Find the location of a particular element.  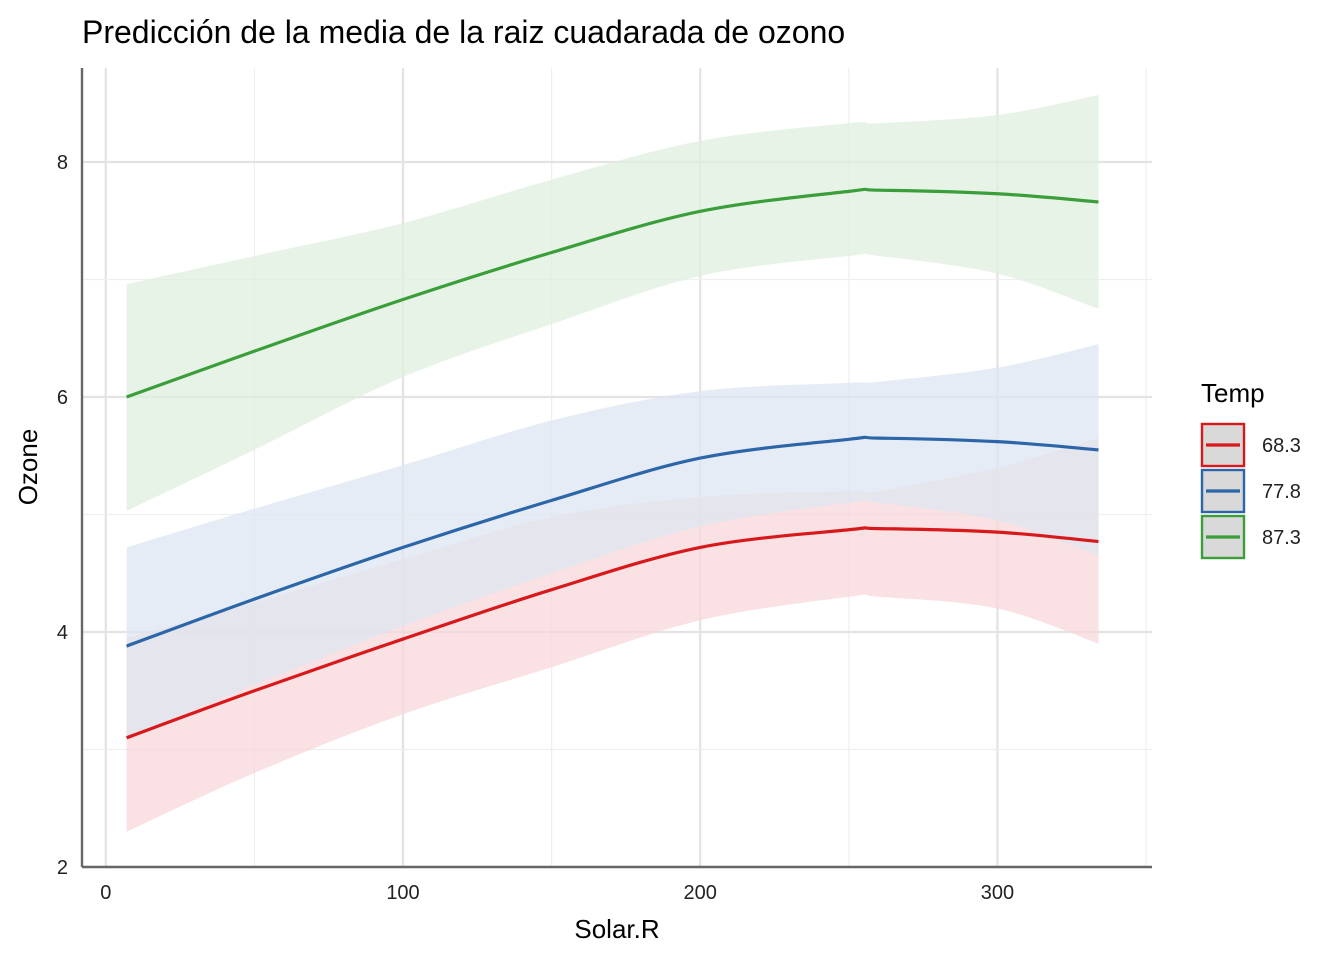

legend-title: Temp is located at coordinates (1233, 393).